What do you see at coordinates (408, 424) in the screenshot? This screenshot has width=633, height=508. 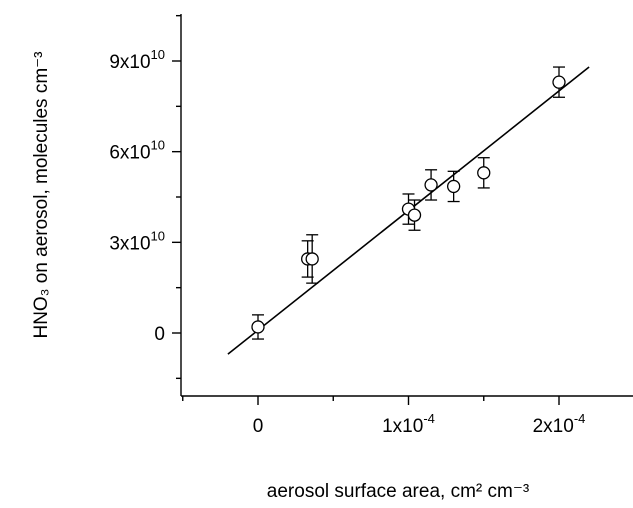 I see `x-tick-label-1: 1x10⁻⁴` at bounding box center [408, 424].